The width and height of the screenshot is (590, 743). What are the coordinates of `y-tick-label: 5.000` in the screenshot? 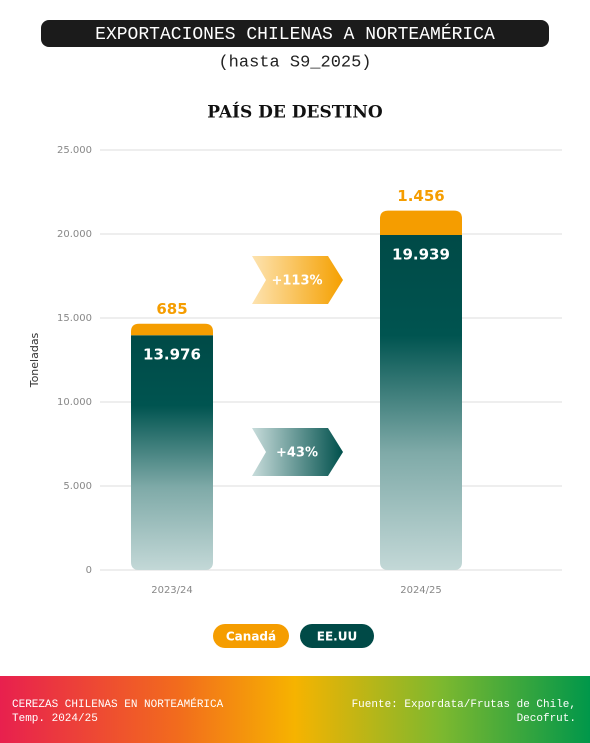 It's located at (77, 486).